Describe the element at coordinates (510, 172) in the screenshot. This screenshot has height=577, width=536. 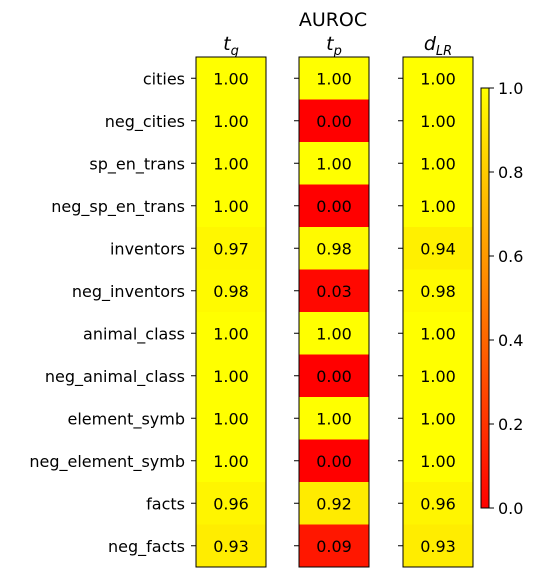
I see `colorbar-tick-label: 0.8` at that location.